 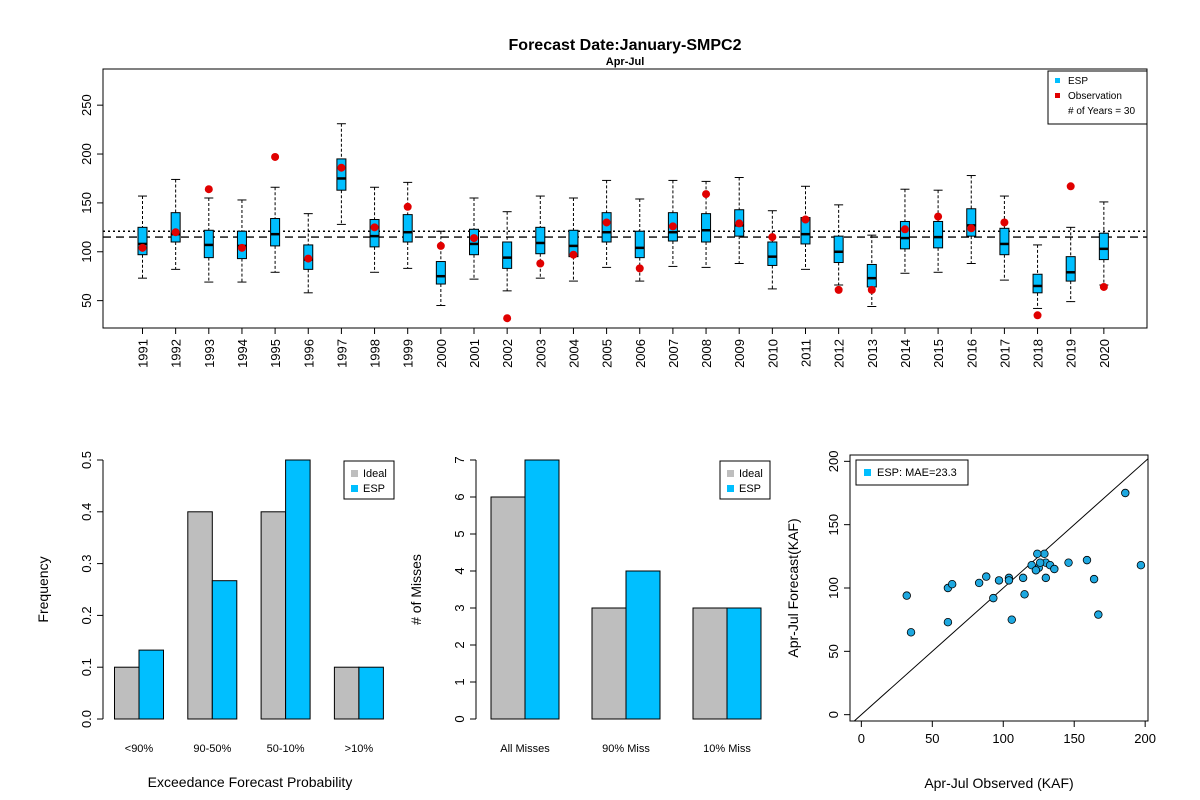 What do you see at coordinates (242, 353) in the screenshot?
I see `x-tick-label: 1994` at bounding box center [242, 353].